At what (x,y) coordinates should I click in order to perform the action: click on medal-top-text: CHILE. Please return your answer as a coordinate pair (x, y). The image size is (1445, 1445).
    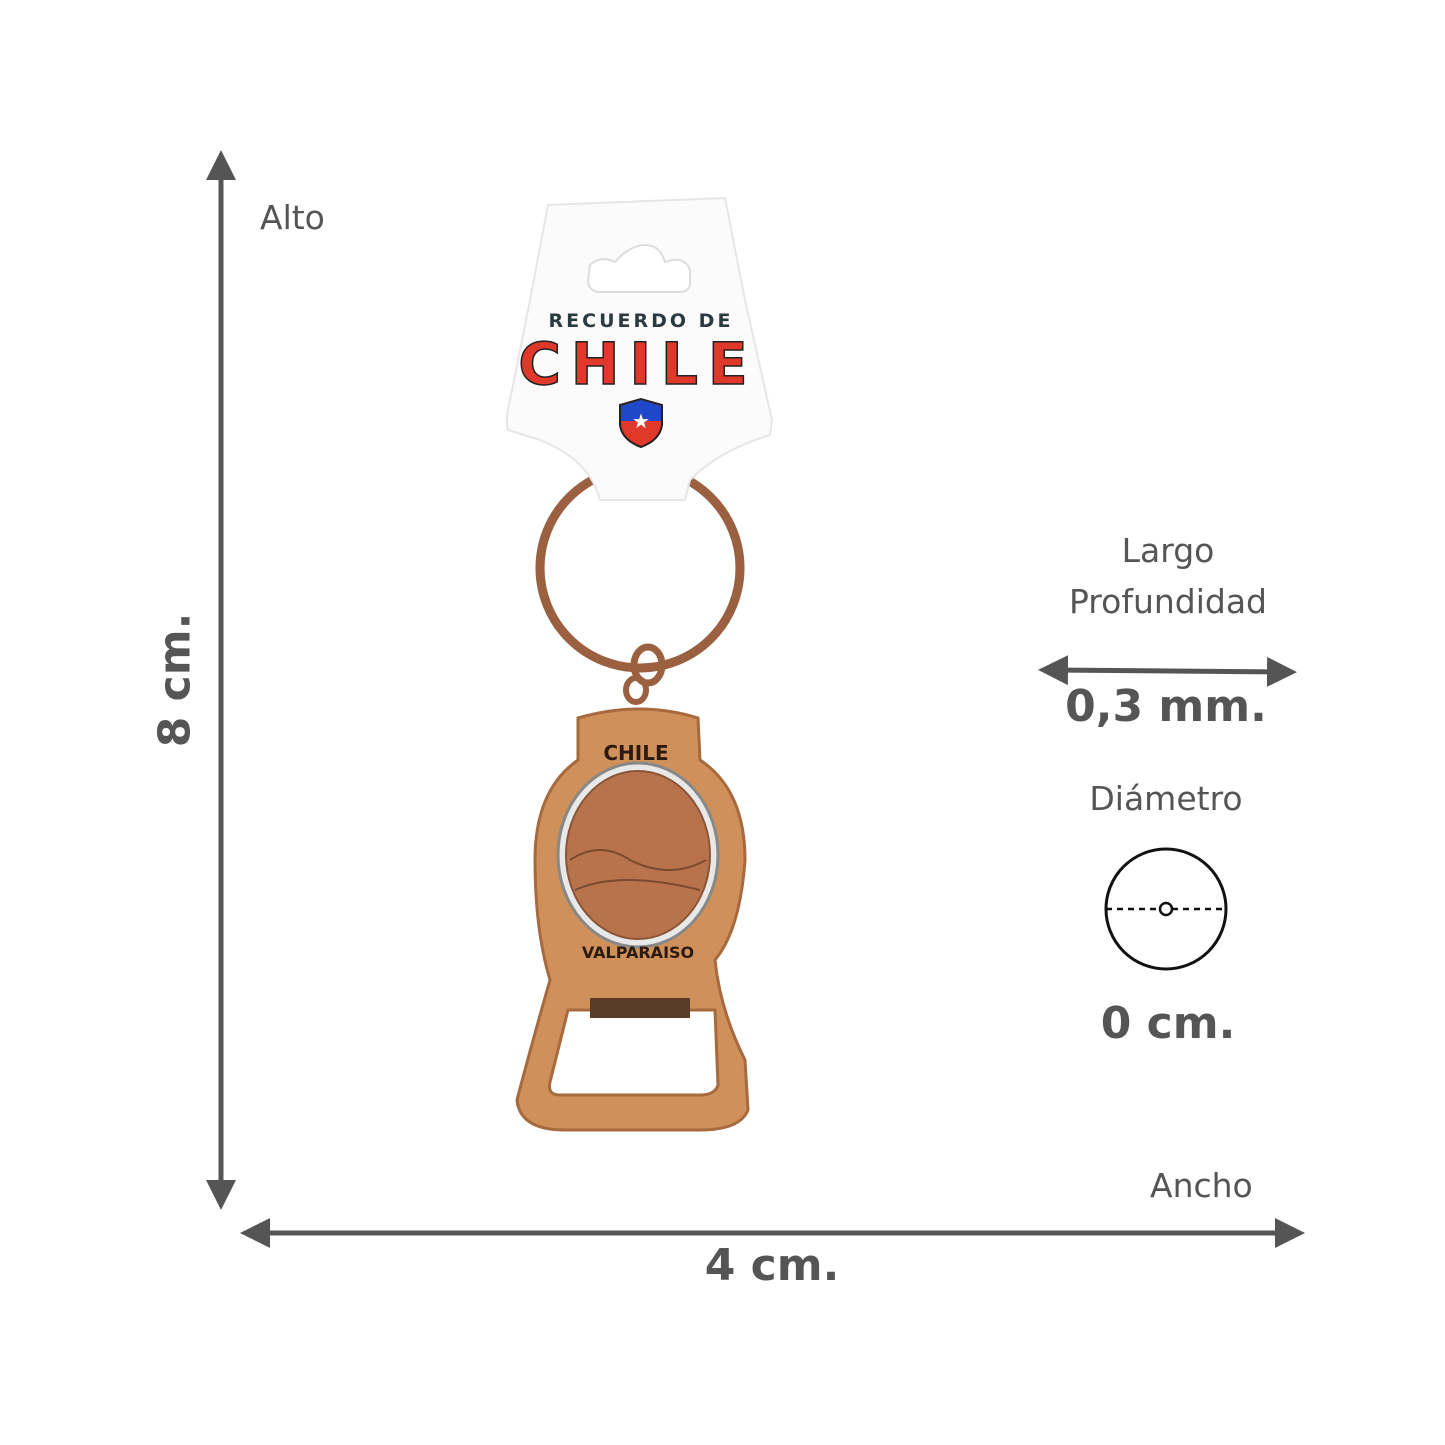
    Looking at the image, I should click on (635, 753).